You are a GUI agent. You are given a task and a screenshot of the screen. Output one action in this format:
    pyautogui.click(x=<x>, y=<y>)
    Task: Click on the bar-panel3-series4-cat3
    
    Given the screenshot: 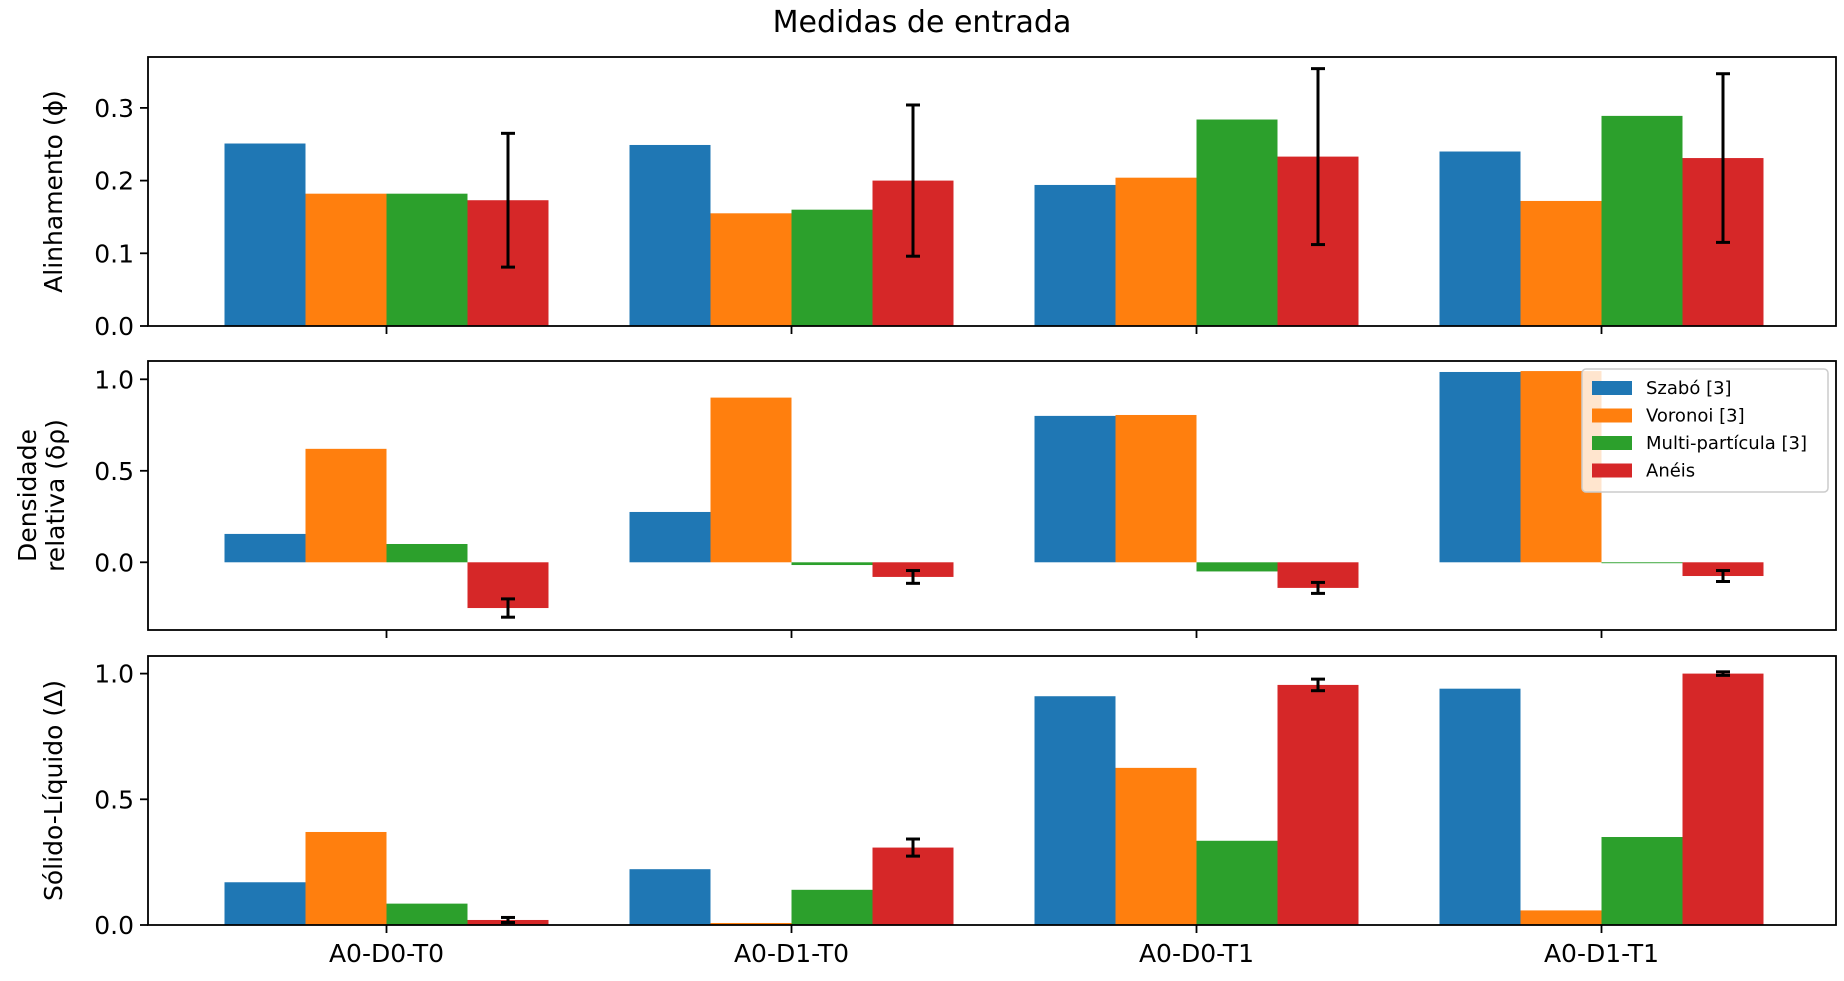 What is the action you would take?
    pyautogui.click(x=1318, y=804)
    